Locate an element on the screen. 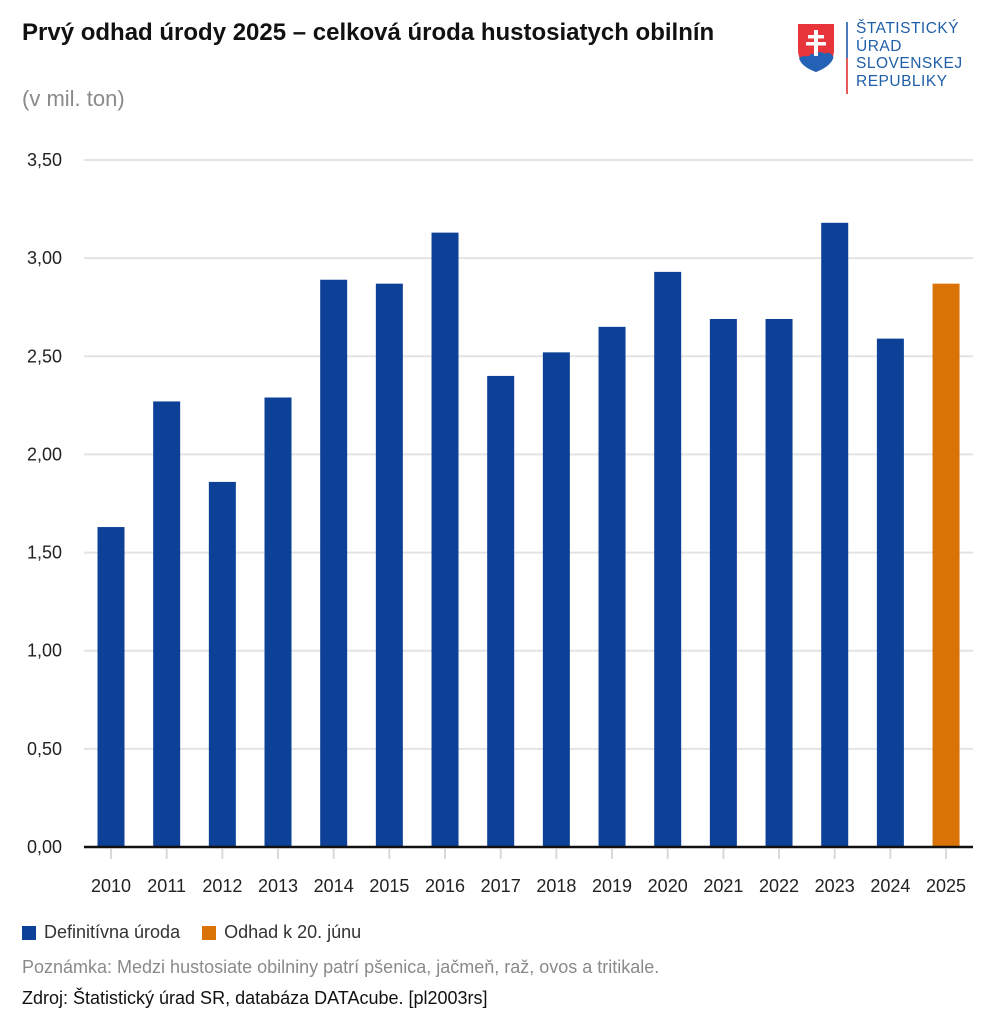 This screenshot has width=996, height=1024. y-tick-label: 3,00 is located at coordinates (44, 258).